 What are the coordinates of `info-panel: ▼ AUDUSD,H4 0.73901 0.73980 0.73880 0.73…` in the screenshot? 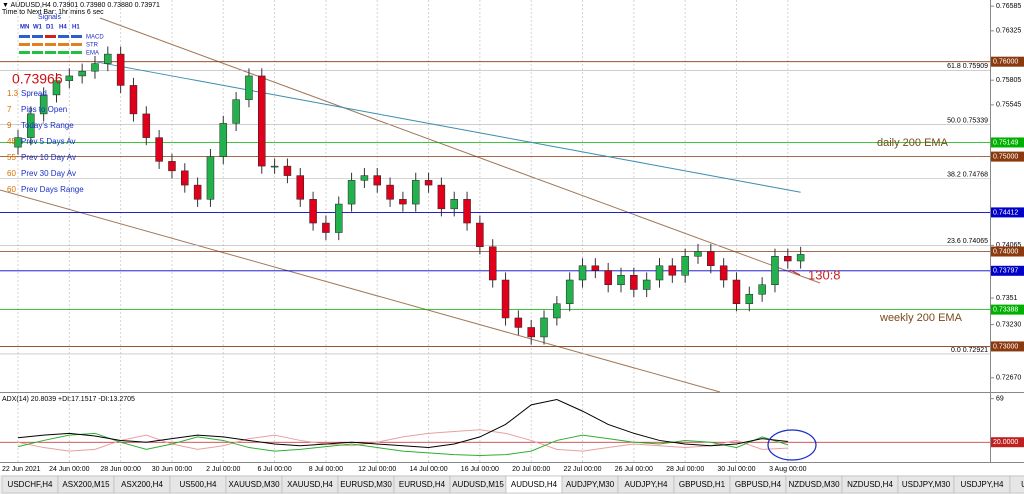 It's located at (81, 44).